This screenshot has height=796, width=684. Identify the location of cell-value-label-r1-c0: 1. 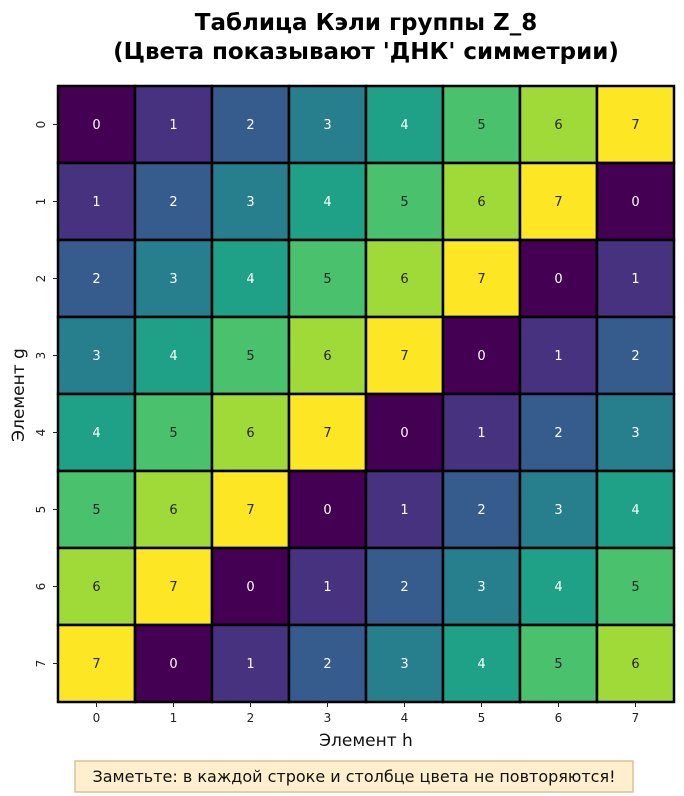
(96, 202).